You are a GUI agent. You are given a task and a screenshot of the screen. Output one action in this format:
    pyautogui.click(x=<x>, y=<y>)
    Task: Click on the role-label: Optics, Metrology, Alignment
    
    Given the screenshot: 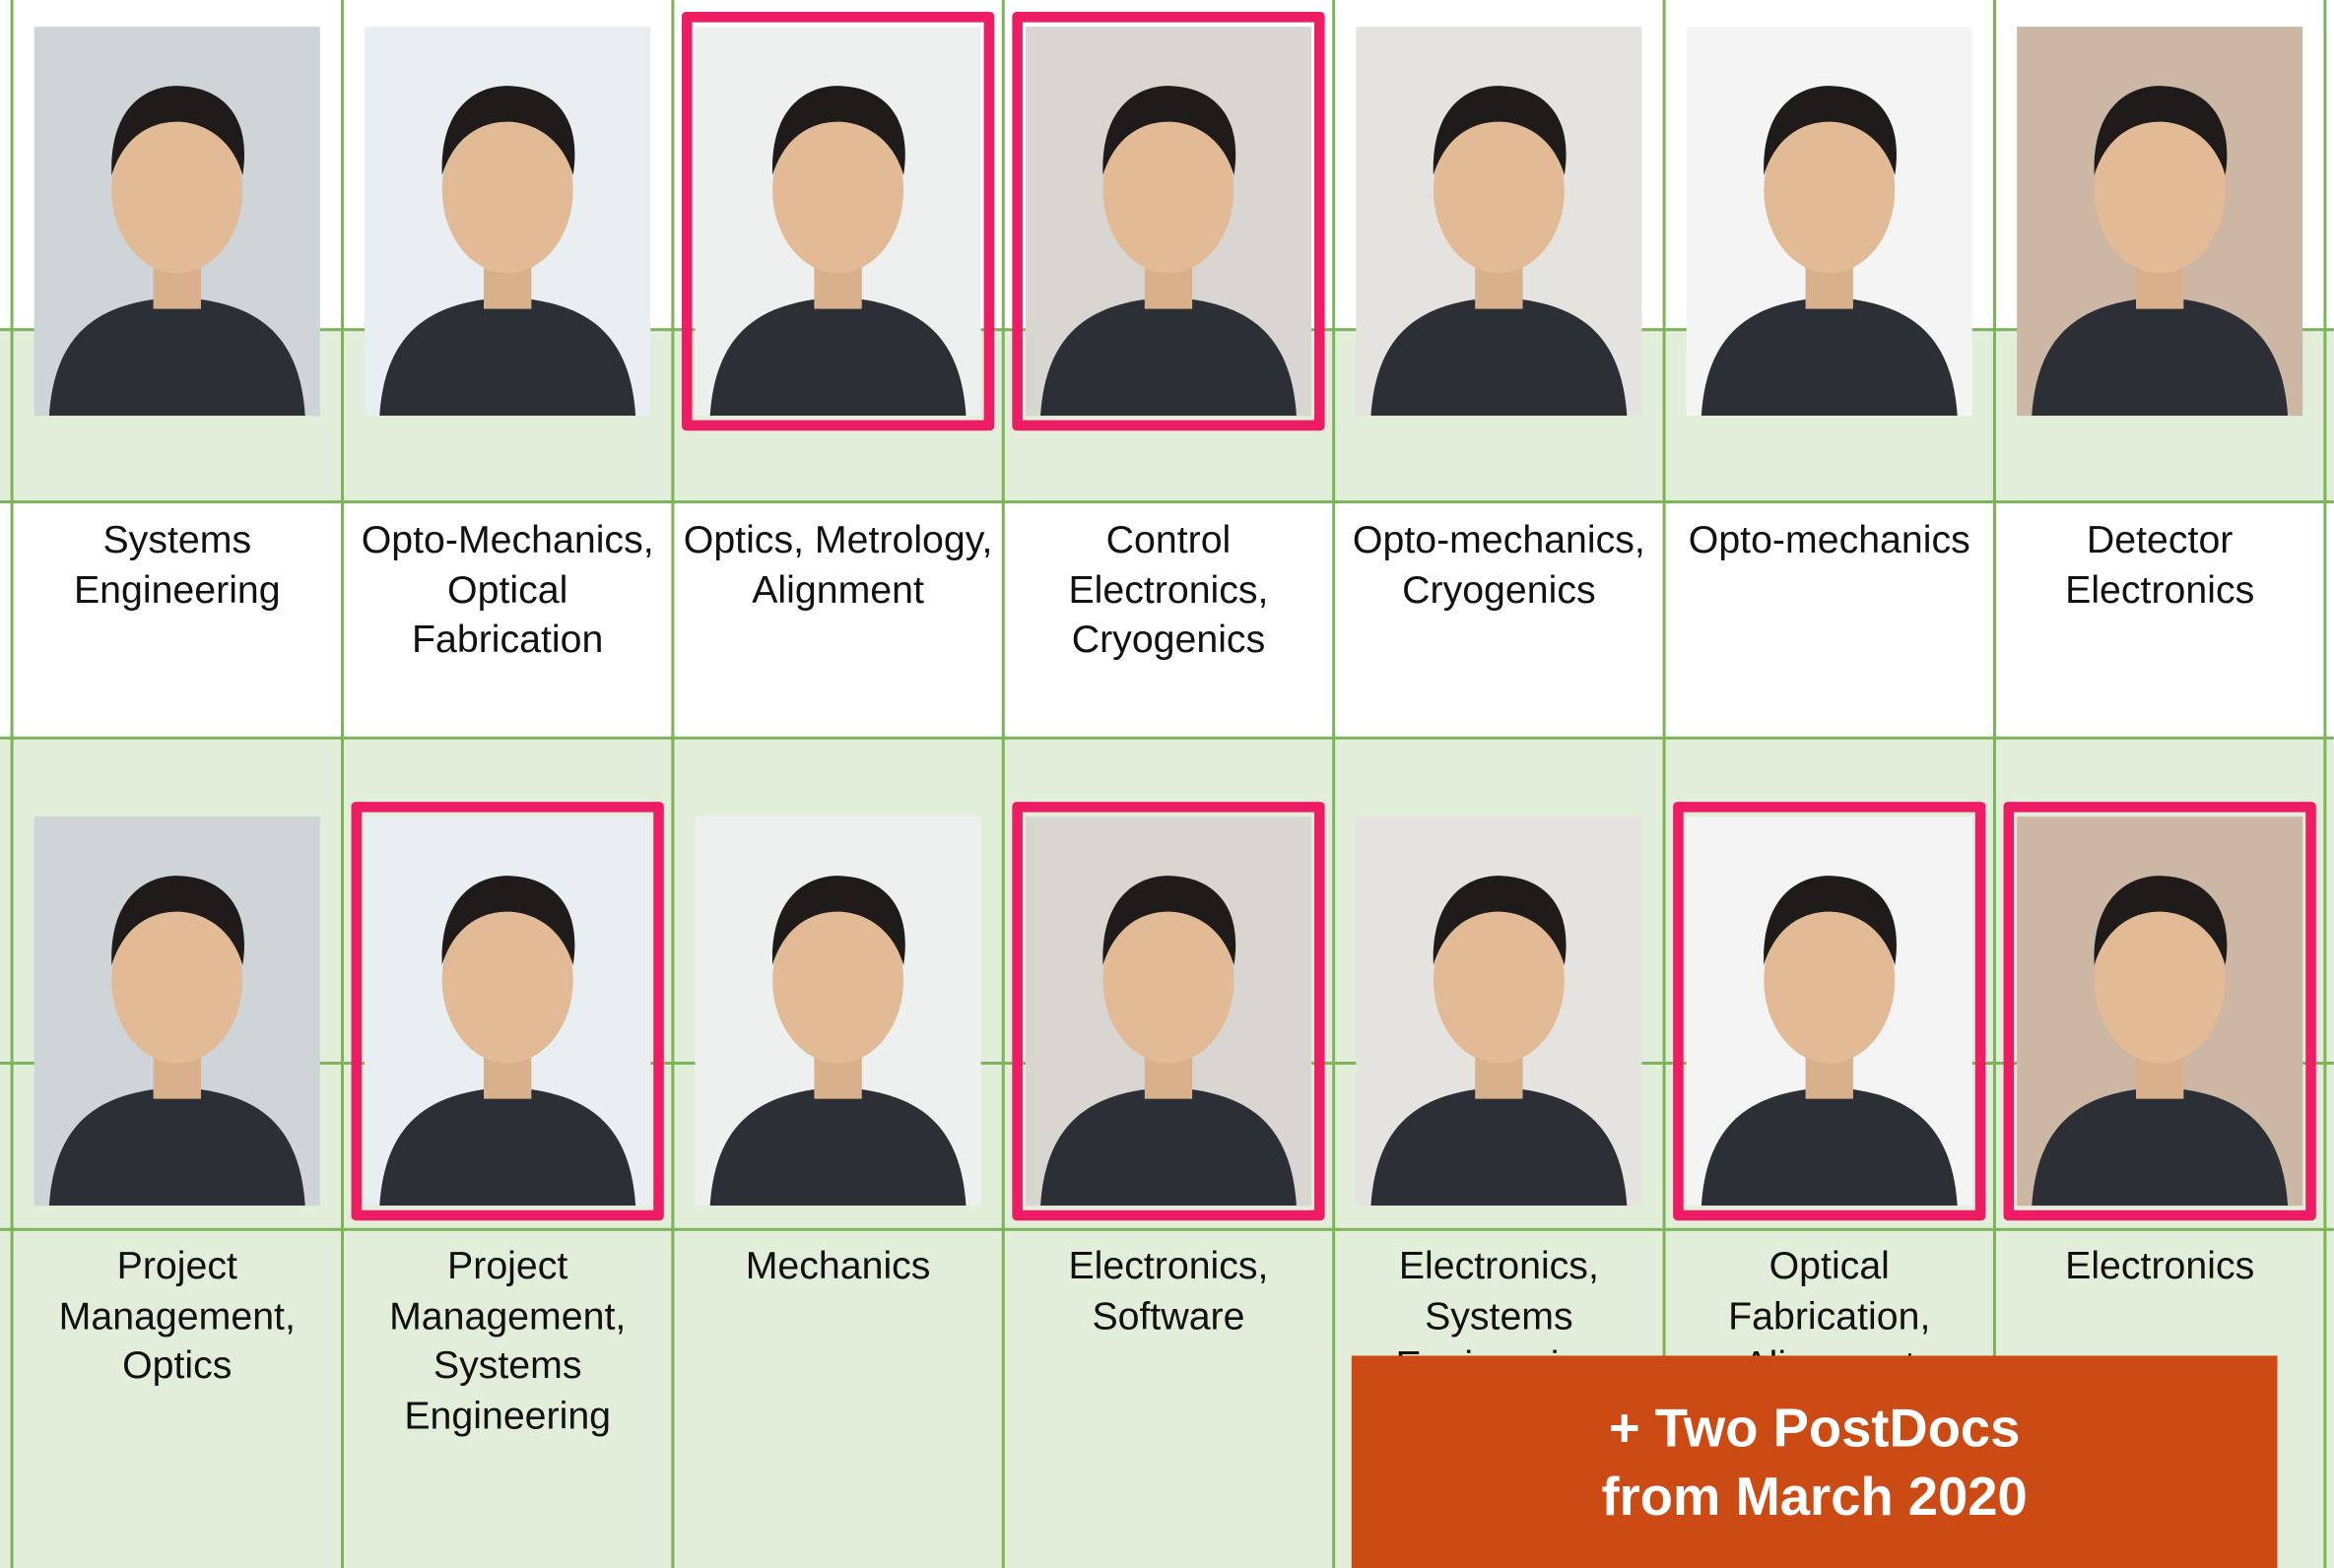 What is the action you would take?
    pyautogui.click(x=838, y=564)
    